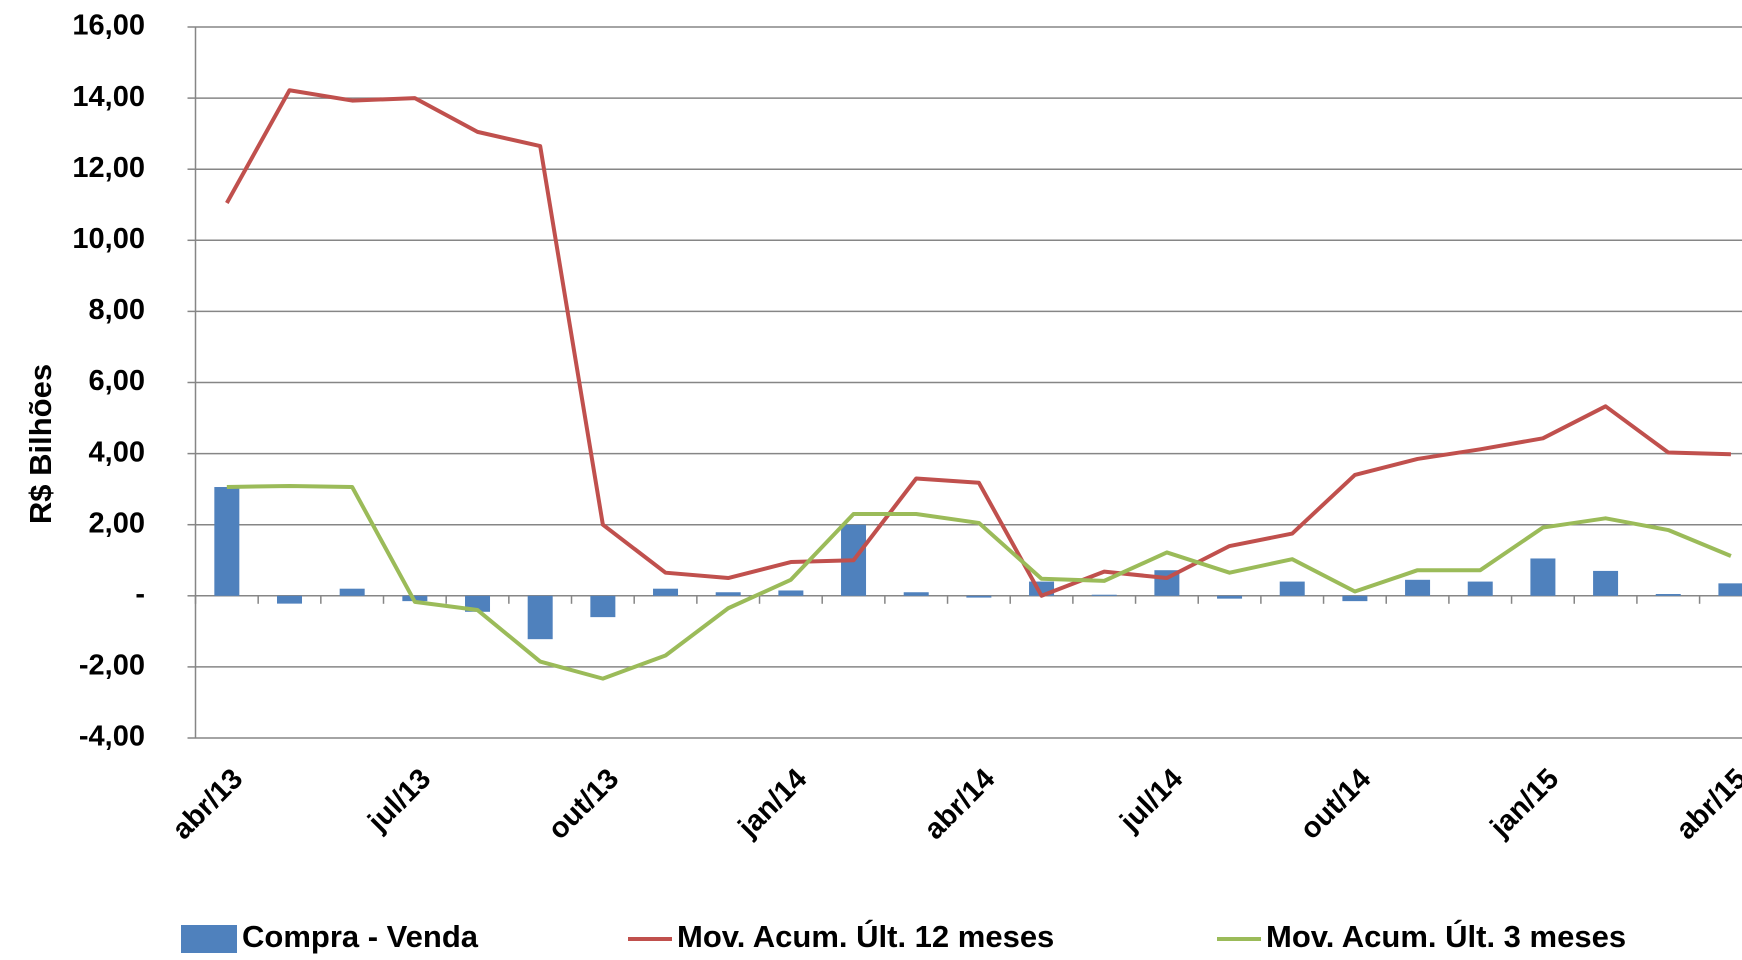 The image size is (1742, 960). What do you see at coordinates (399, 801) in the screenshot?
I see `x-tick-label: jul/13` at bounding box center [399, 801].